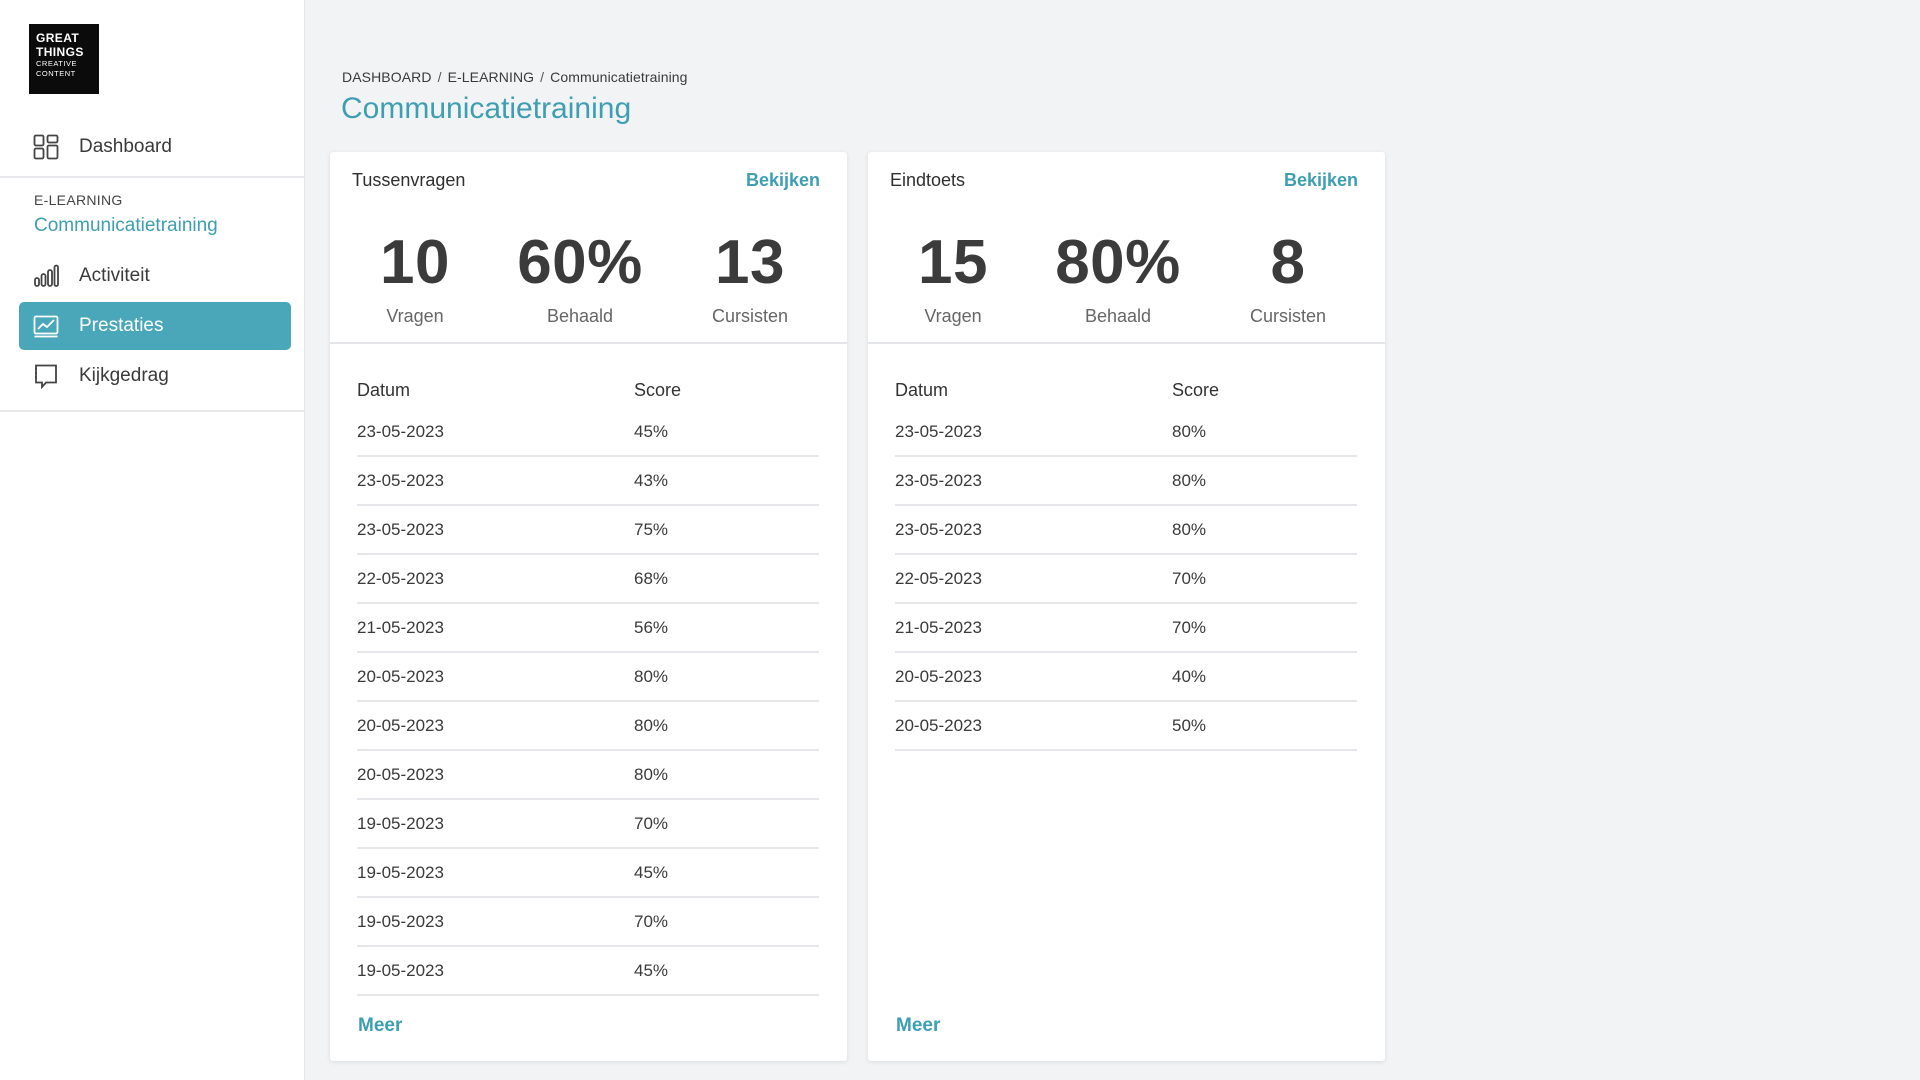  I want to click on bar-chart-icon, so click(46, 275).